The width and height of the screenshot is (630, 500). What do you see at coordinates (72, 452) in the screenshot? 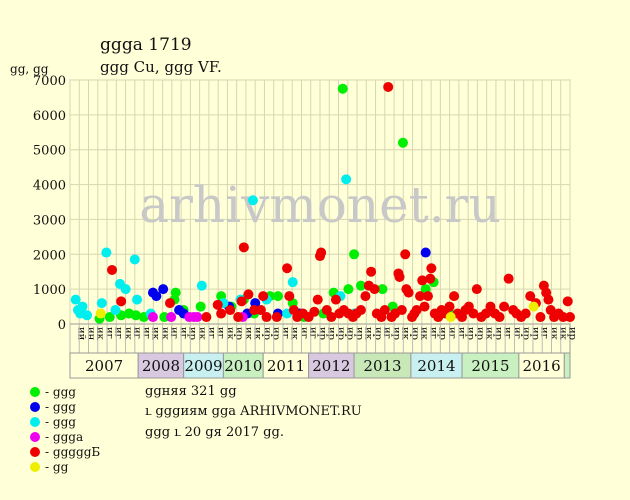
I see `legend-label: - ցցցցցБ` at bounding box center [72, 452].